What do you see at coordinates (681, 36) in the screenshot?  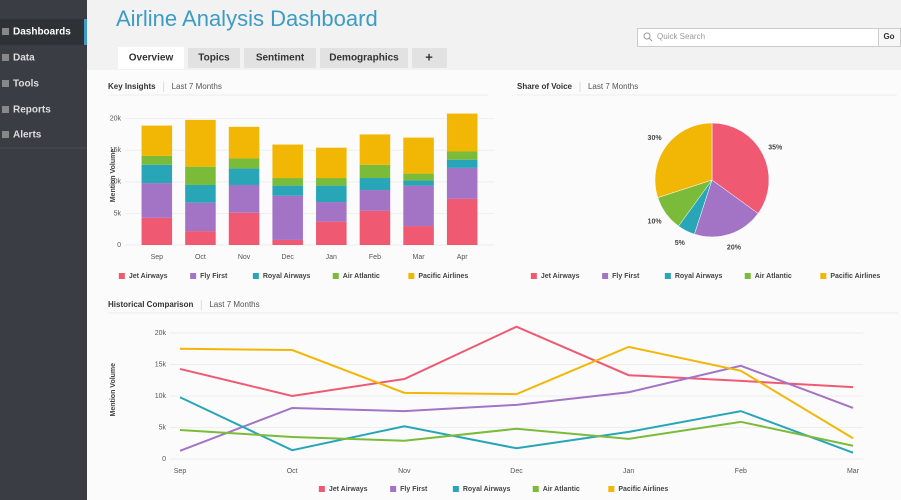 I see `search-placeholder: Quick Search` at bounding box center [681, 36].